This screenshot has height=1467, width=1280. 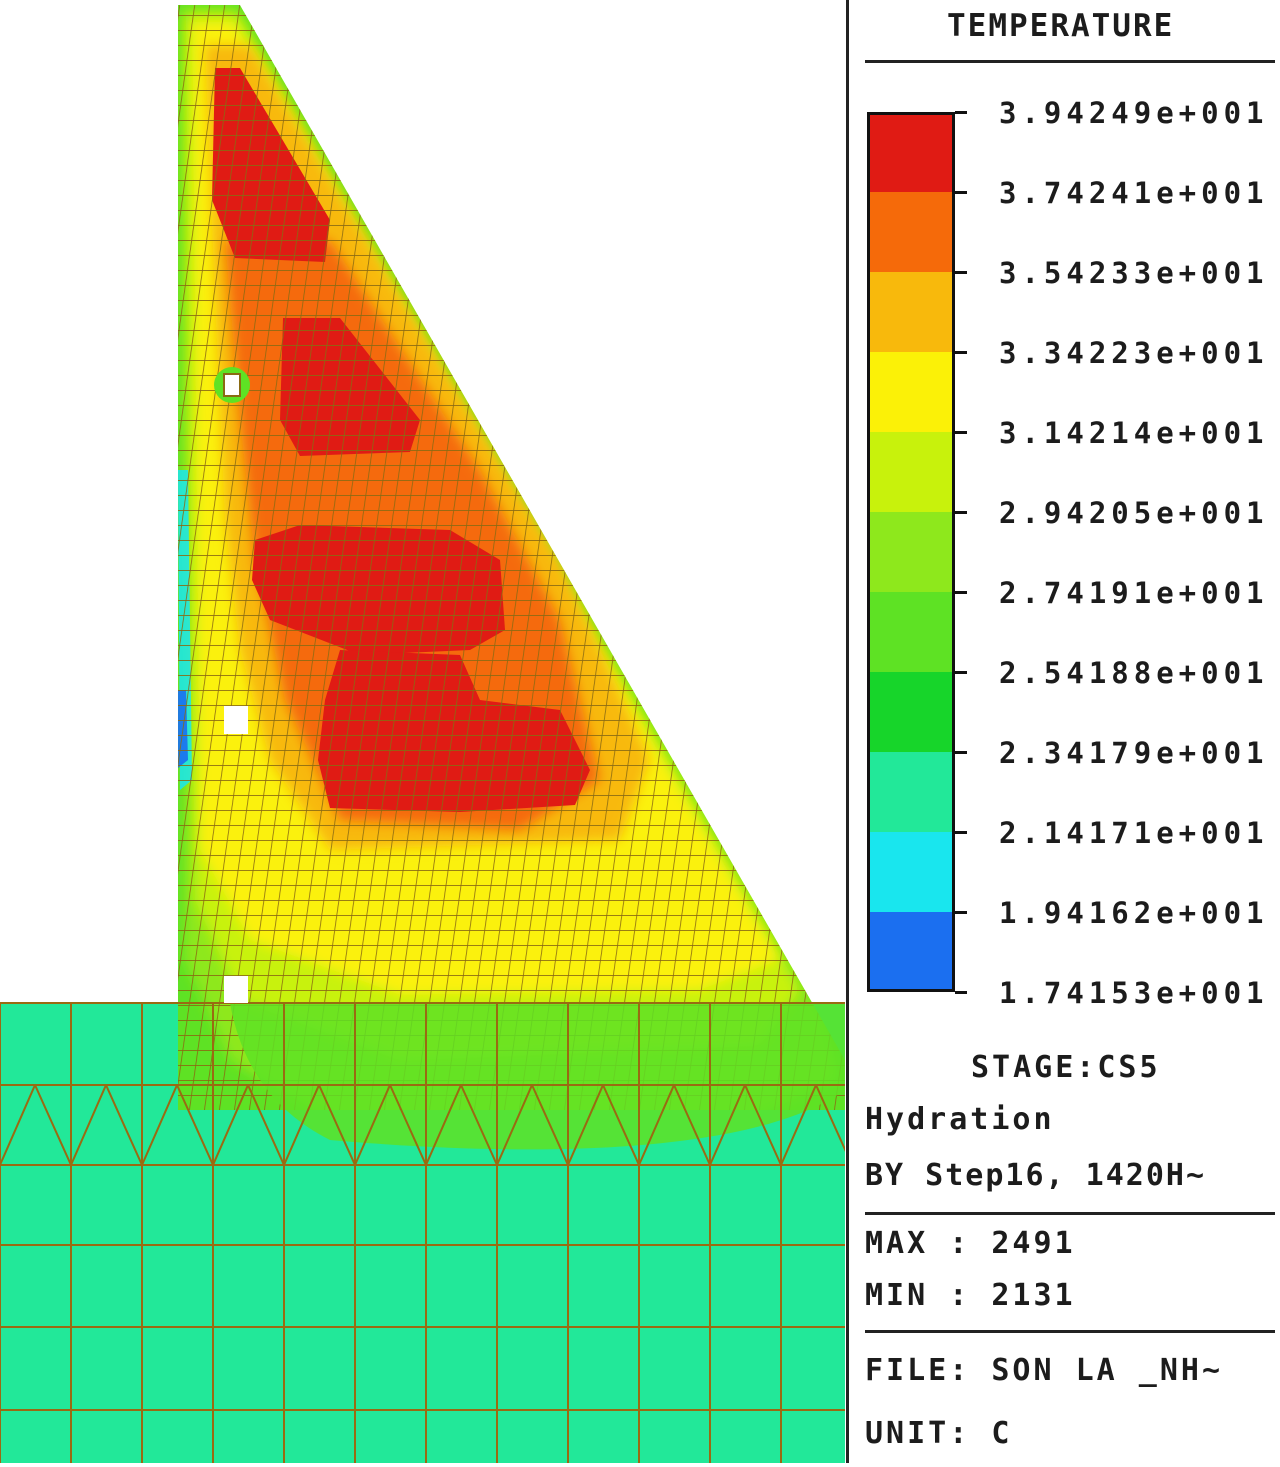 What do you see at coordinates (537, 1076) in the screenshot?
I see `foundation-heat-plume` at bounding box center [537, 1076].